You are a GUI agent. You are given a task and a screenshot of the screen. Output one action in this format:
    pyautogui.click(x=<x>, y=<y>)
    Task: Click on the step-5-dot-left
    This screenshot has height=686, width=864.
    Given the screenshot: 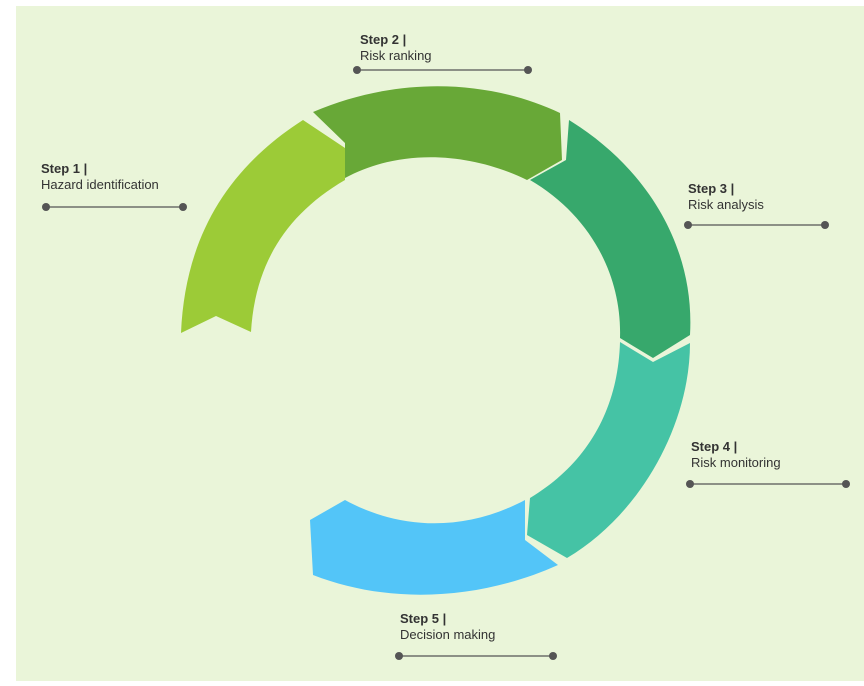 What is the action you would take?
    pyautogui.click(x=399, y=656)
    